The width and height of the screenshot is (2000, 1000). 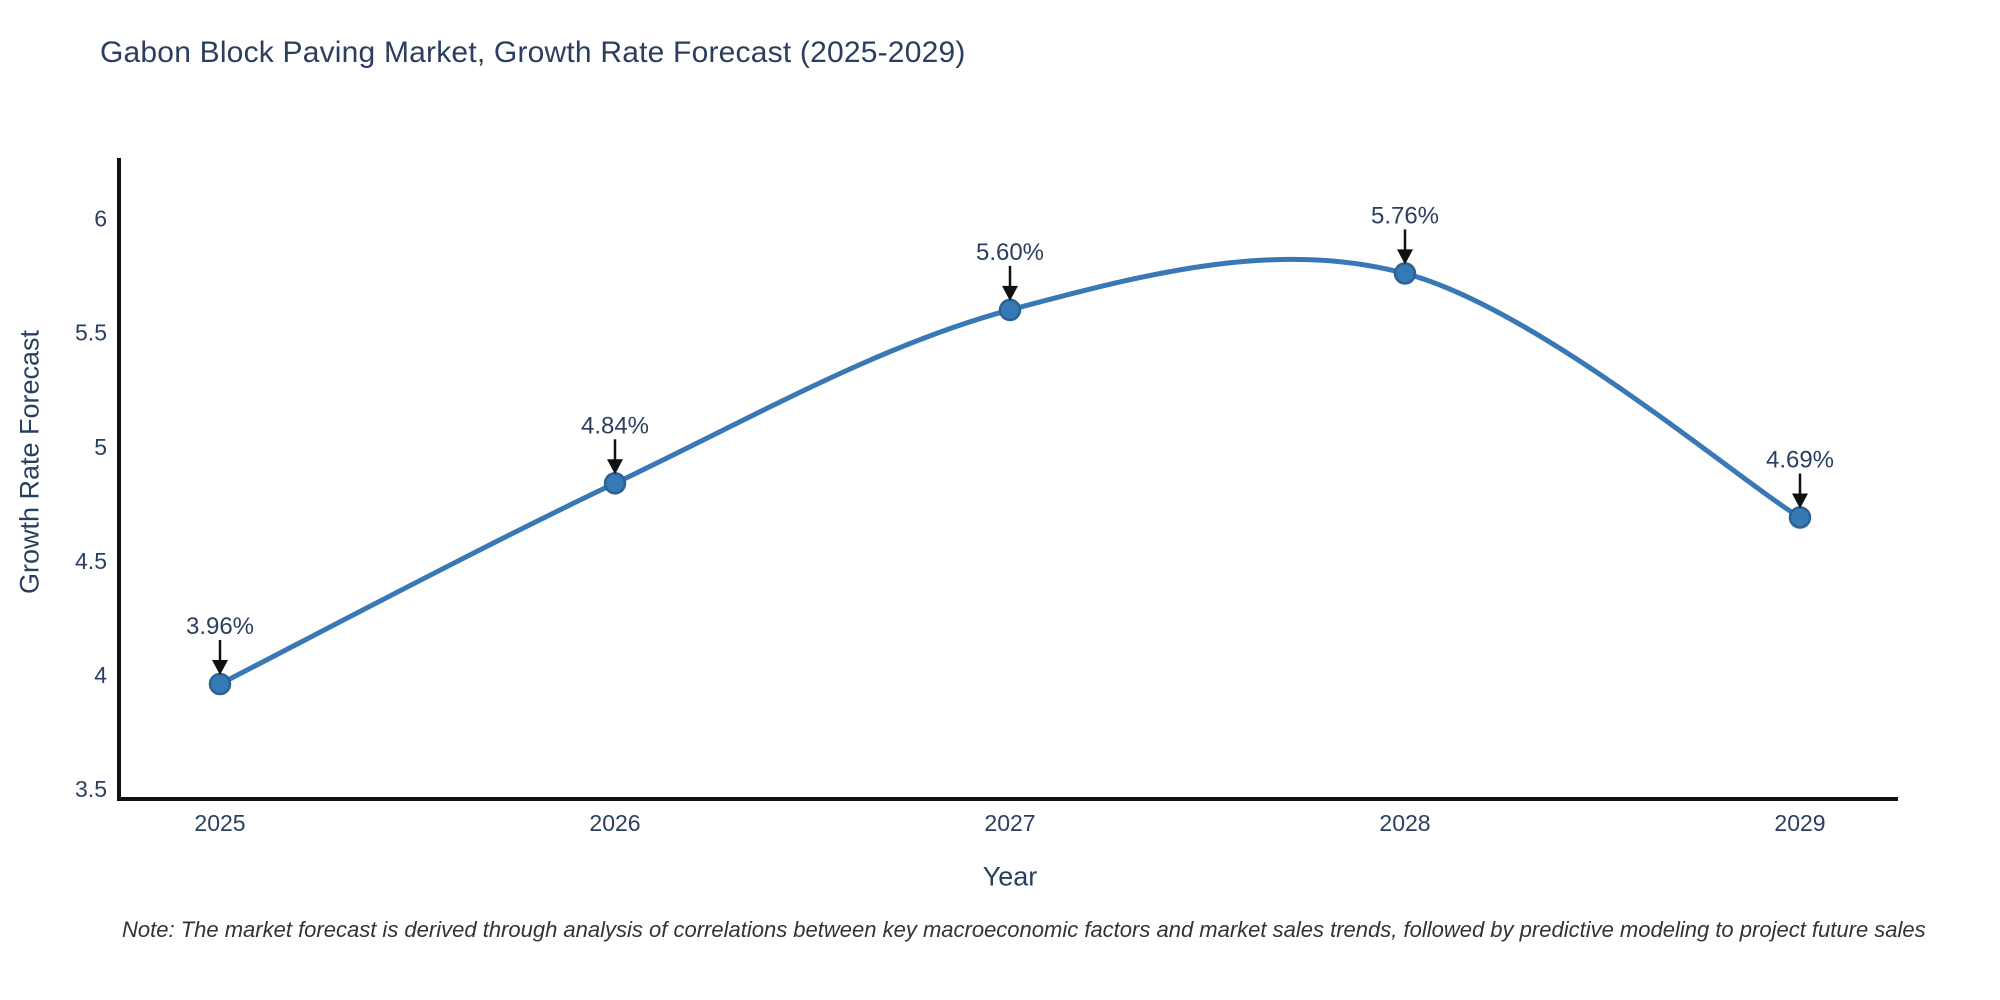 What do you see at coordinates (91, 561) in the screenshot?
I see `y-tick-label: 4.5` at bounding box center [91, 561].